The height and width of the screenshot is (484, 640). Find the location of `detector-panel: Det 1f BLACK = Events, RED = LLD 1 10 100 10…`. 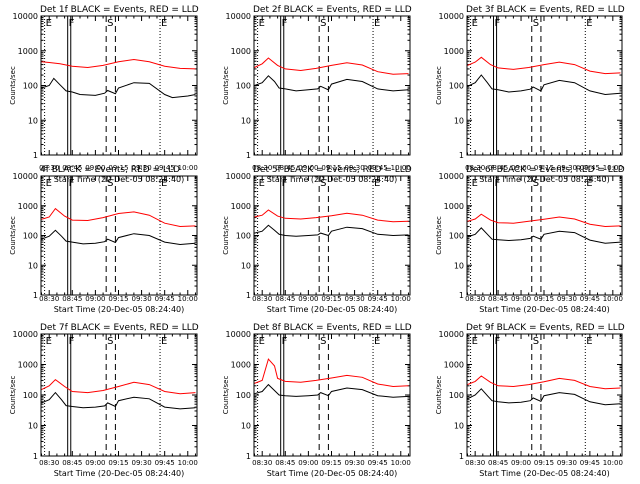

detector-panel: Det 1f BLACK = Events, RED = LLD 1 10 100 10… is located at coordinates (104, 94).